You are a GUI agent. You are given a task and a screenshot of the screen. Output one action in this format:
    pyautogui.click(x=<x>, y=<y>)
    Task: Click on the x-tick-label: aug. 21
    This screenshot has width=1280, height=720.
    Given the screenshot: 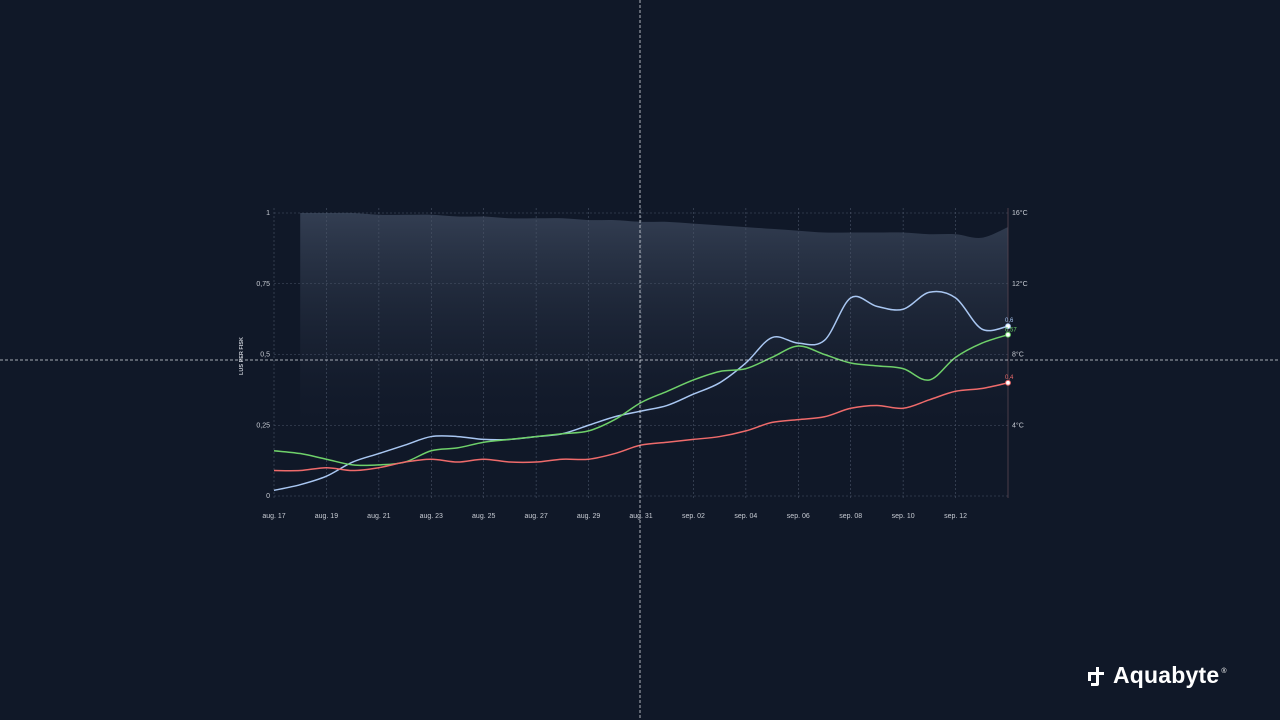 What is the action you would take?
    pyautogui.click(x=378, y=516)
    